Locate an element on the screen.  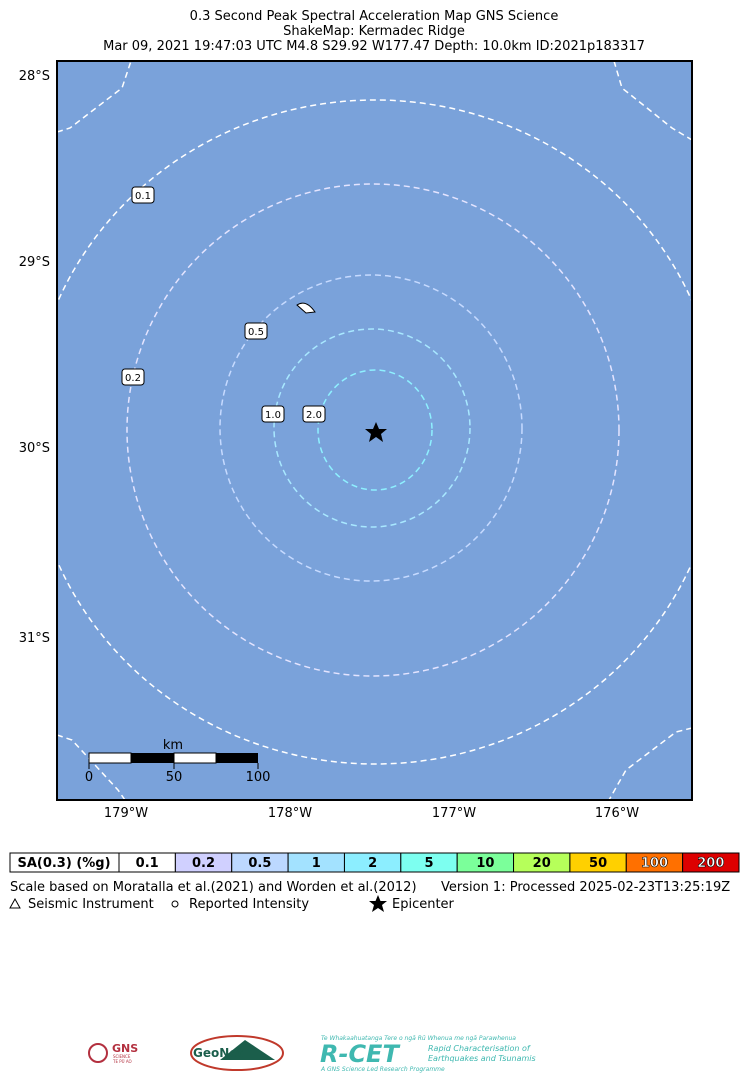
logo-text: TE PŪ AO is located at coordinates (122, 1061).